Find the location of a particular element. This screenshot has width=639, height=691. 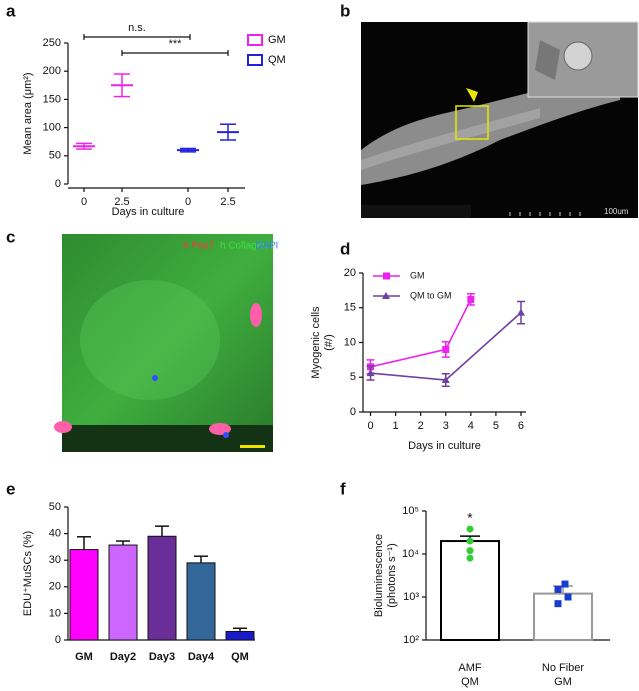

x-tick-label: 6 is located at coordinates (521, 426).